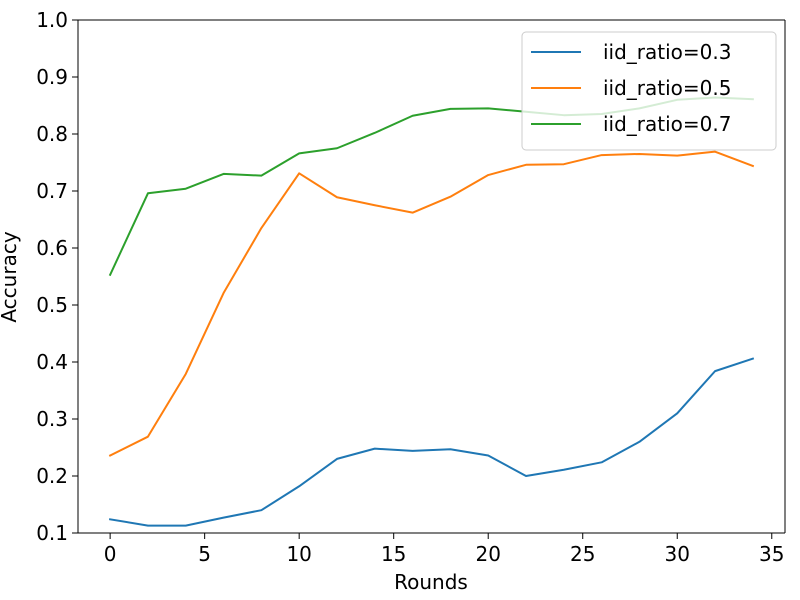 This screenshot has width=800, height=600. I want to click on legend: iid_ratio=0.3 iid_ratio=0.5 iid_ratio=0.7, so click(649, 91).